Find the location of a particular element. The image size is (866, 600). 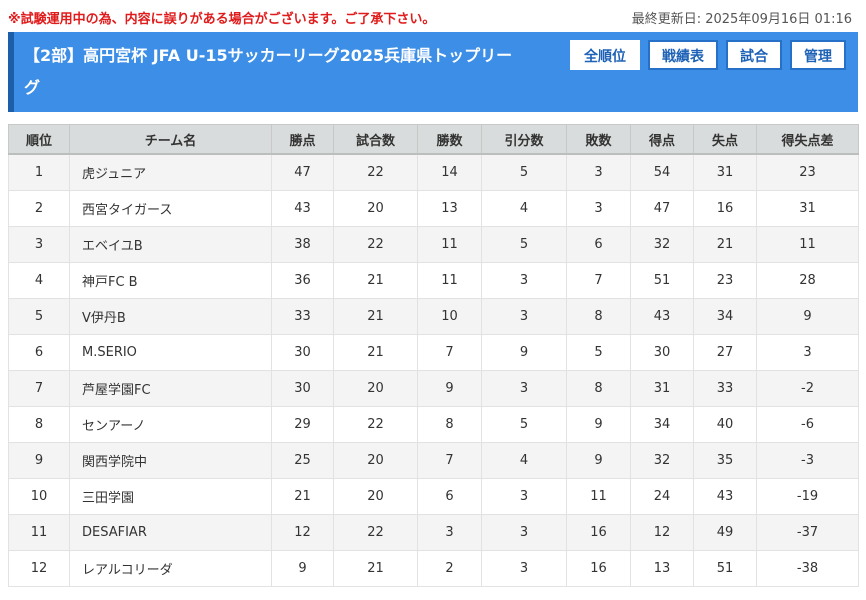

col-header-goals-against: 失点 is located at coordinates (725, 139).